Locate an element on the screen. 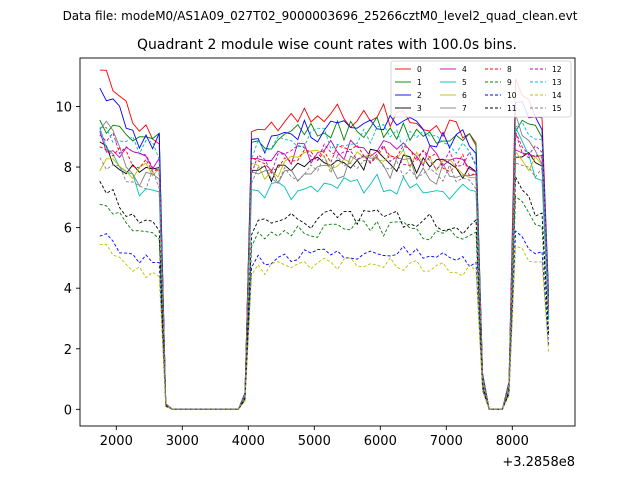  legend-label: 9 is located at coordinates (509, 82).